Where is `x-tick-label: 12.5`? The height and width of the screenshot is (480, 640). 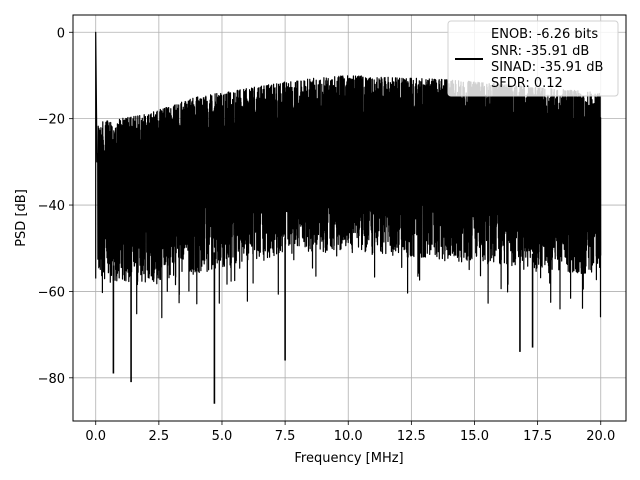
x-tick-label: 12.5 is located at coordinates (411, 436).